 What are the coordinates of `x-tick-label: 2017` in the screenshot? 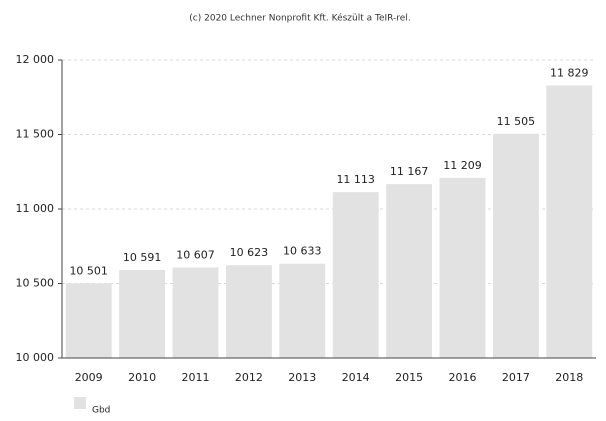 It's located at (516, 377).